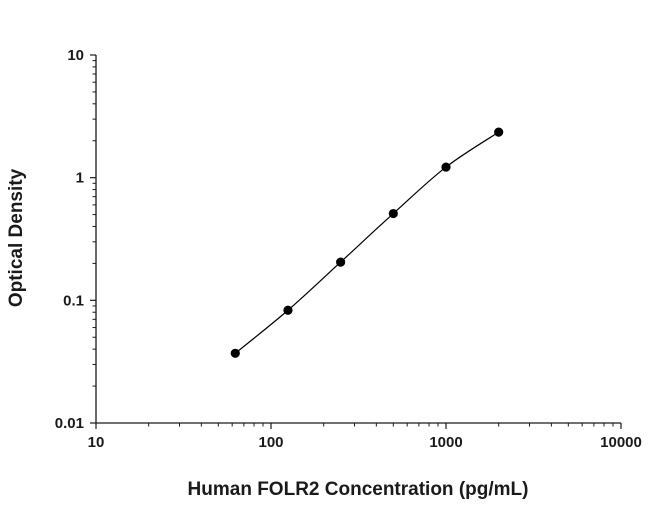 The height and width of the screenshot is (508, 650). What do you see at coordinates (270, 442) in the screenshot?
I see `x-tick-label: 100` at bounding box center [270, 442].